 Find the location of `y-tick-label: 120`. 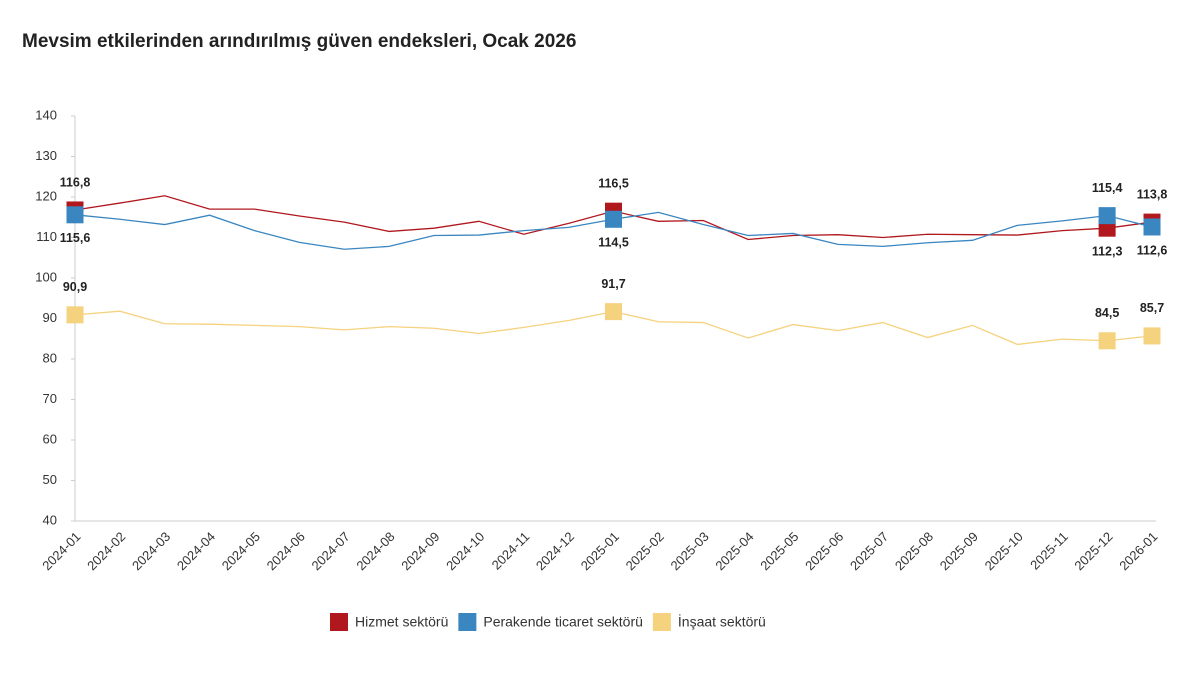

y-tick-label: 120 is located at coordinates (46, 195).